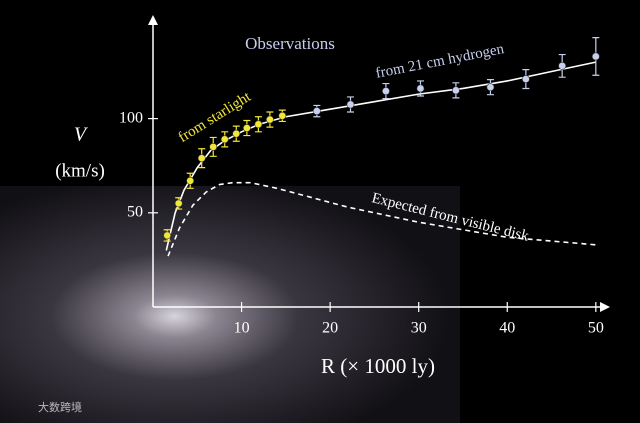 This screenshot has width=640, height=423. Describe the element at coordinates (330, 328) in the screenshot. I see `x-tick-label: 20` at that location.